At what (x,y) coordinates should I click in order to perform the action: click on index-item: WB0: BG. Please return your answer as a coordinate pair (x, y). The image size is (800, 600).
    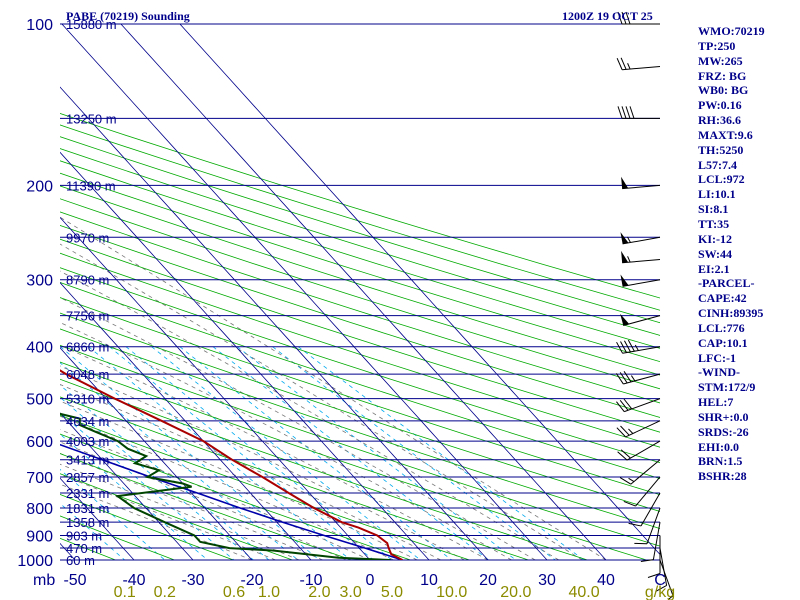
    Looking at the image, I should click on (723, 90).